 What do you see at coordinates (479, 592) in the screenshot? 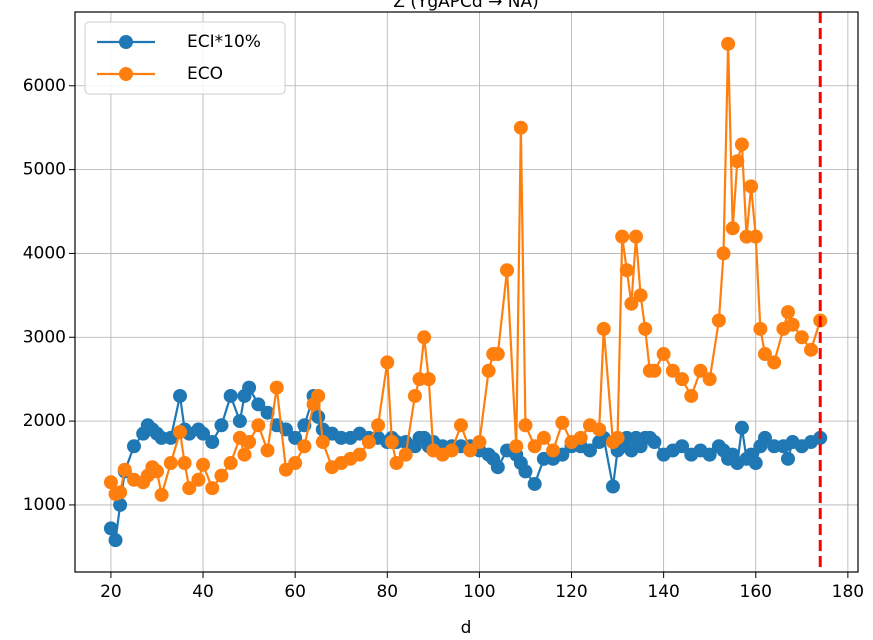
I see `x-tick-label: 100` at bounding box center [479, 592].